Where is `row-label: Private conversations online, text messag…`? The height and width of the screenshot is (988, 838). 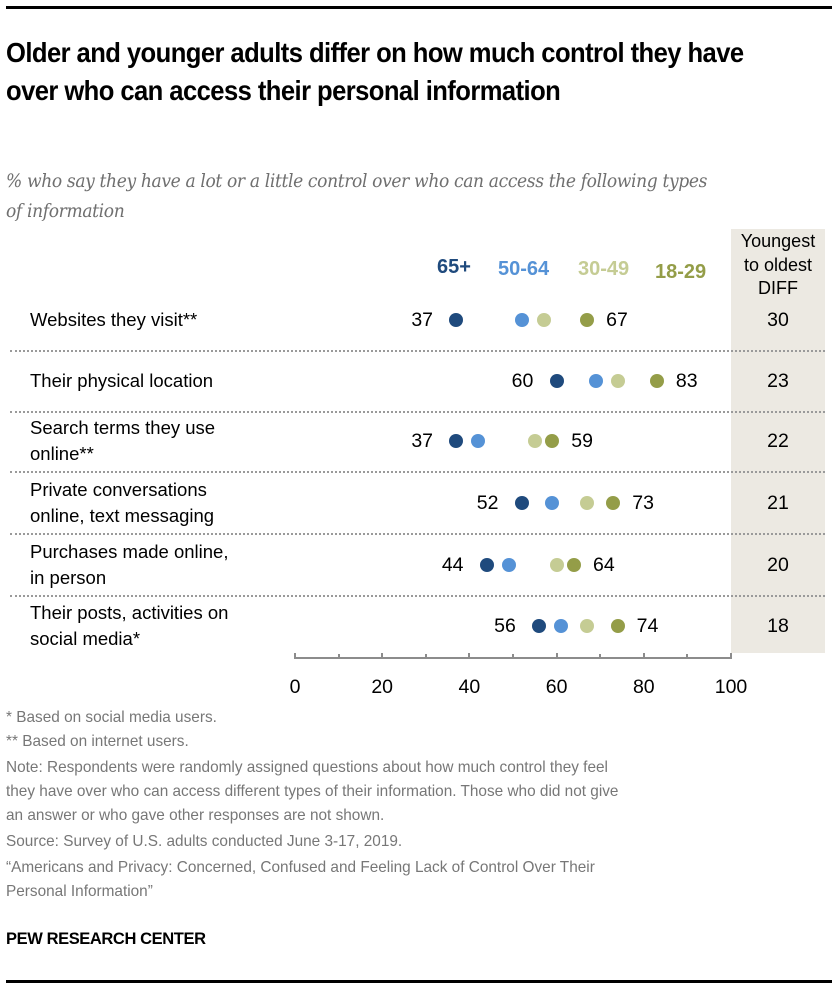
row-label: Private conversations online, text messag… is located at coordinates (160, 503).